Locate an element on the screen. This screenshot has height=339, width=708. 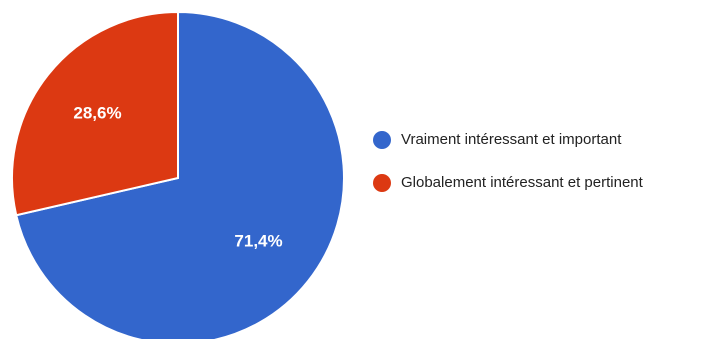
legend-label-1: Vraiment intéressant et important is located at coordinates (511, 139).